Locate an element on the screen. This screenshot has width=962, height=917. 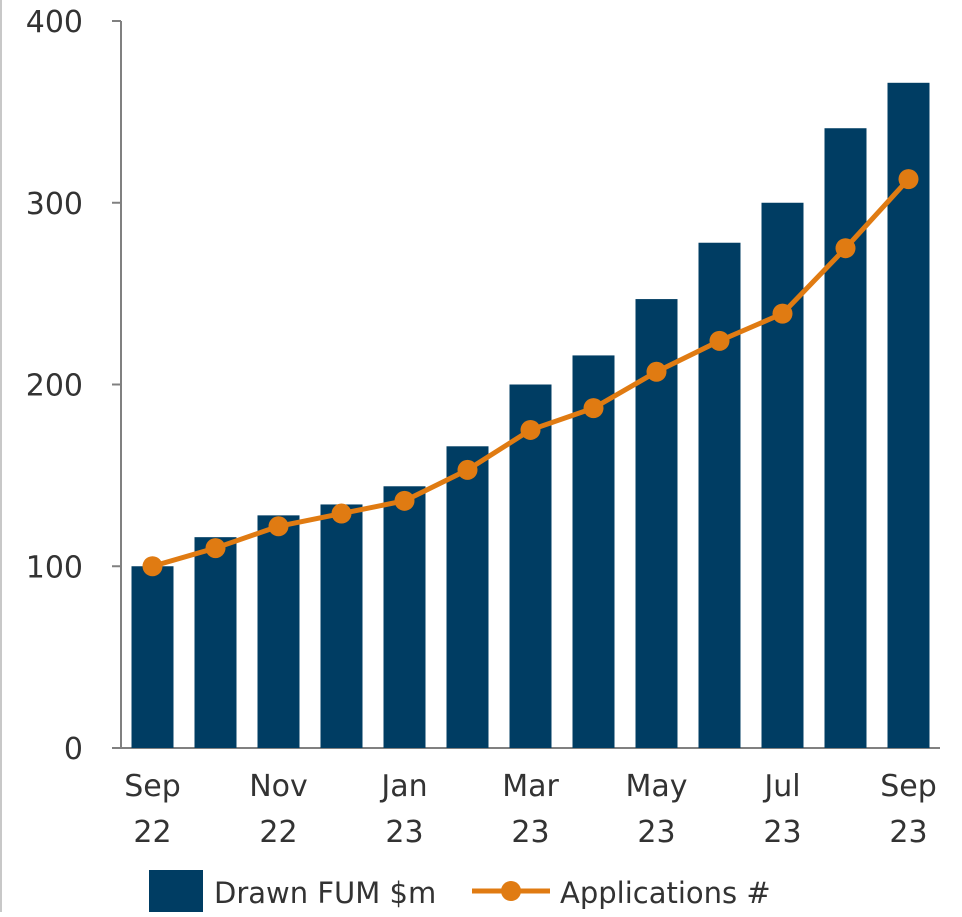
y-tick-label: 0 is located at coordinates (73, 749).